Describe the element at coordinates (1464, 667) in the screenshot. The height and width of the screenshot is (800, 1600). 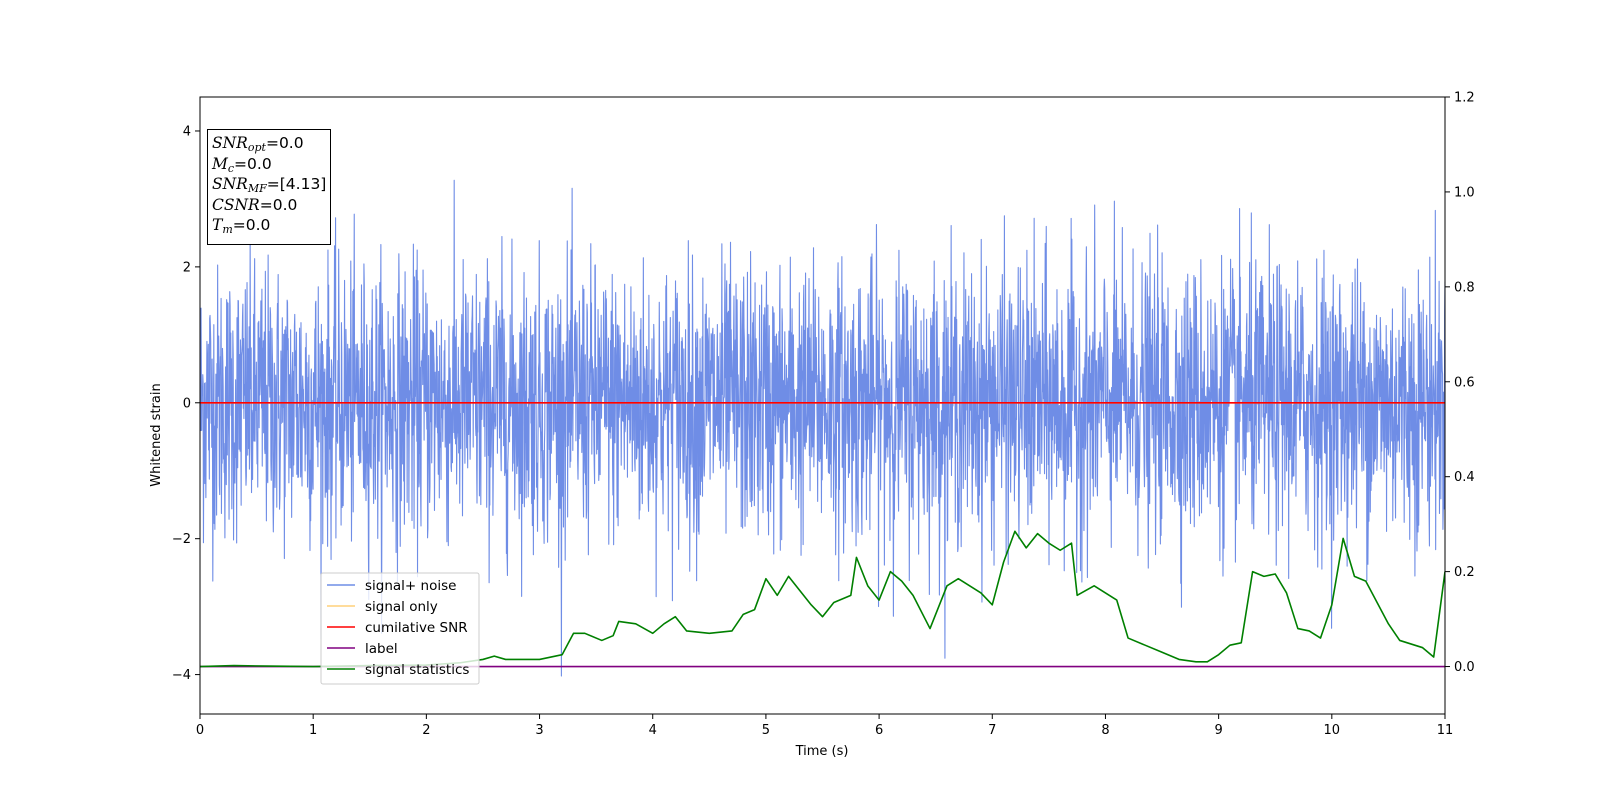
I see `y2-tick-label: 0.0` at that location.